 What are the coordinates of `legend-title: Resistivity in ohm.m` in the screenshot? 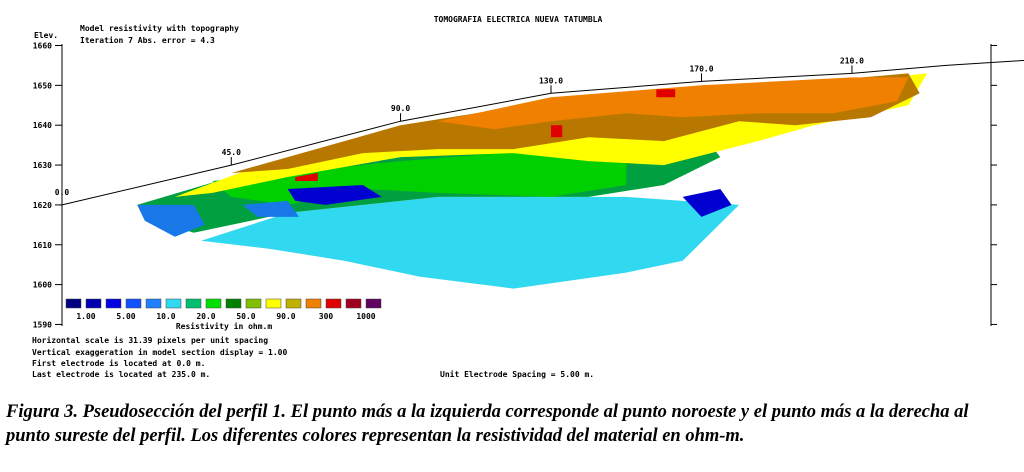 It's located at (224, 326).